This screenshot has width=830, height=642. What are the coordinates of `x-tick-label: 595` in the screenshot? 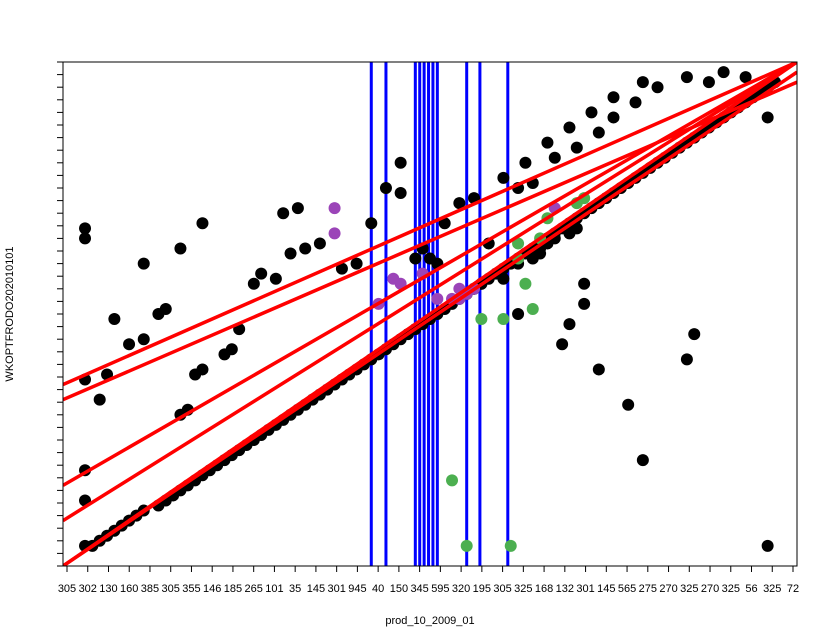 It's located at (440, 589).